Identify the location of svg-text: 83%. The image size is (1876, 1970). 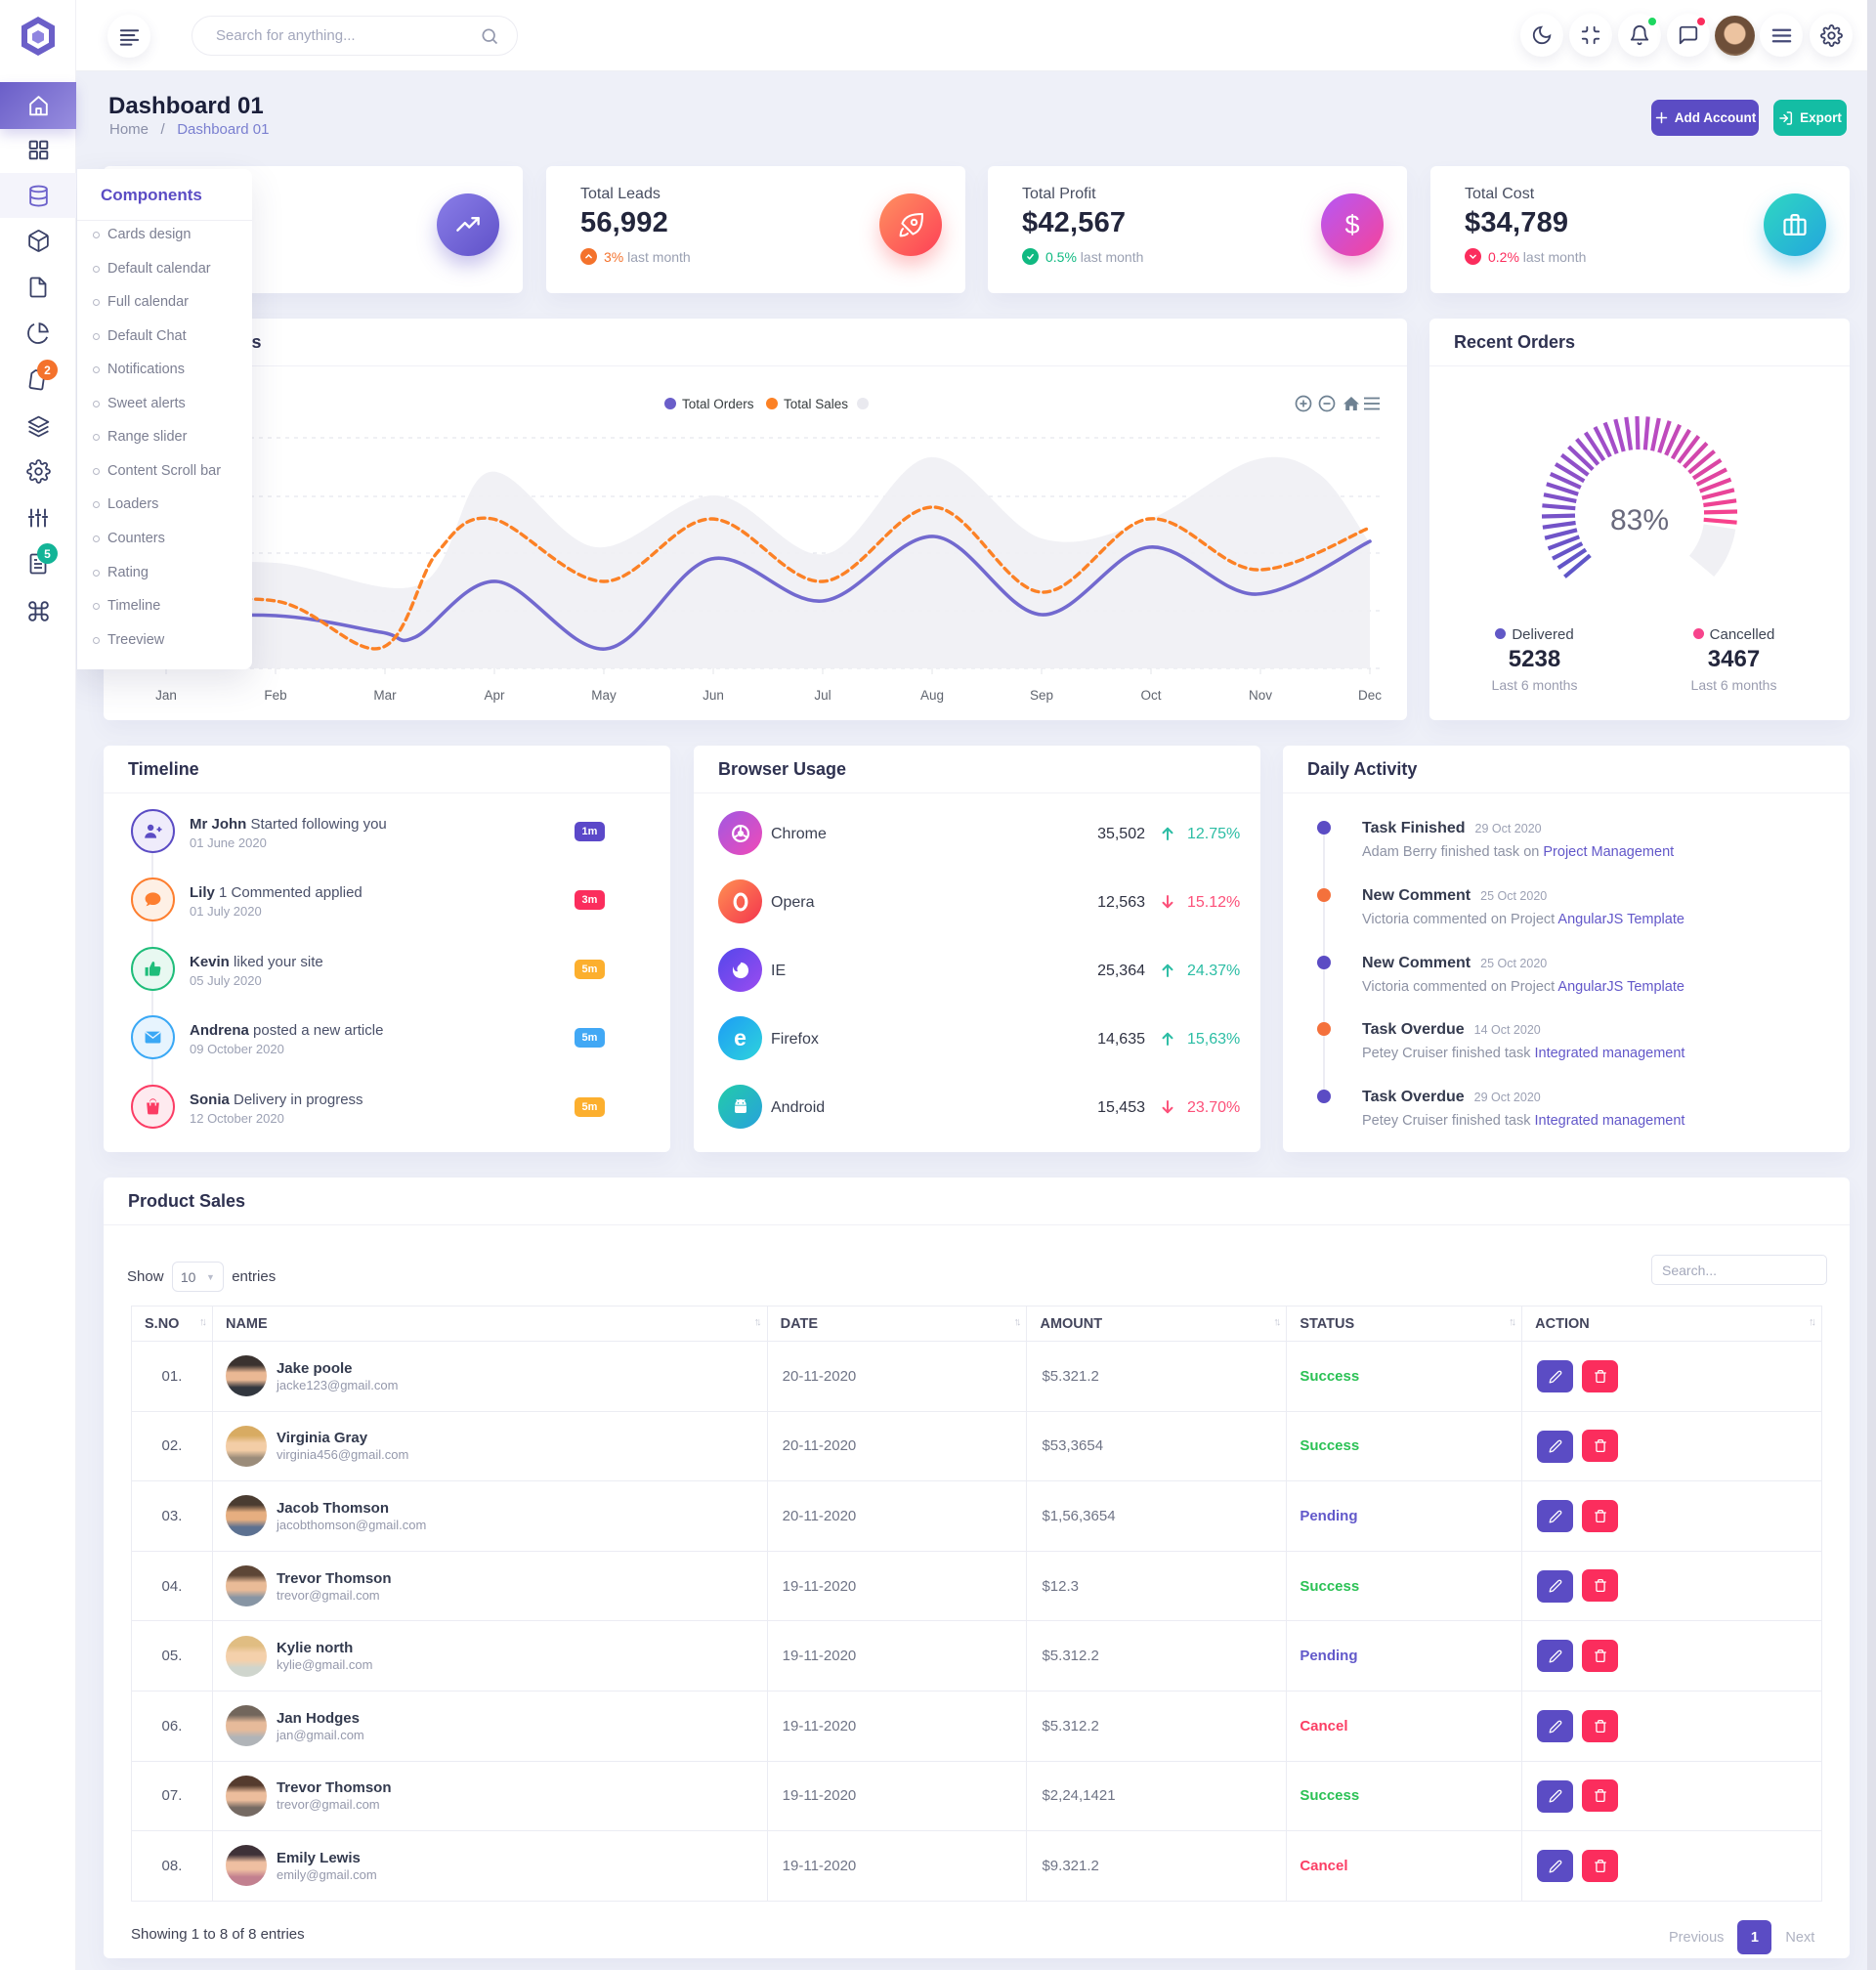
(1639, 520).